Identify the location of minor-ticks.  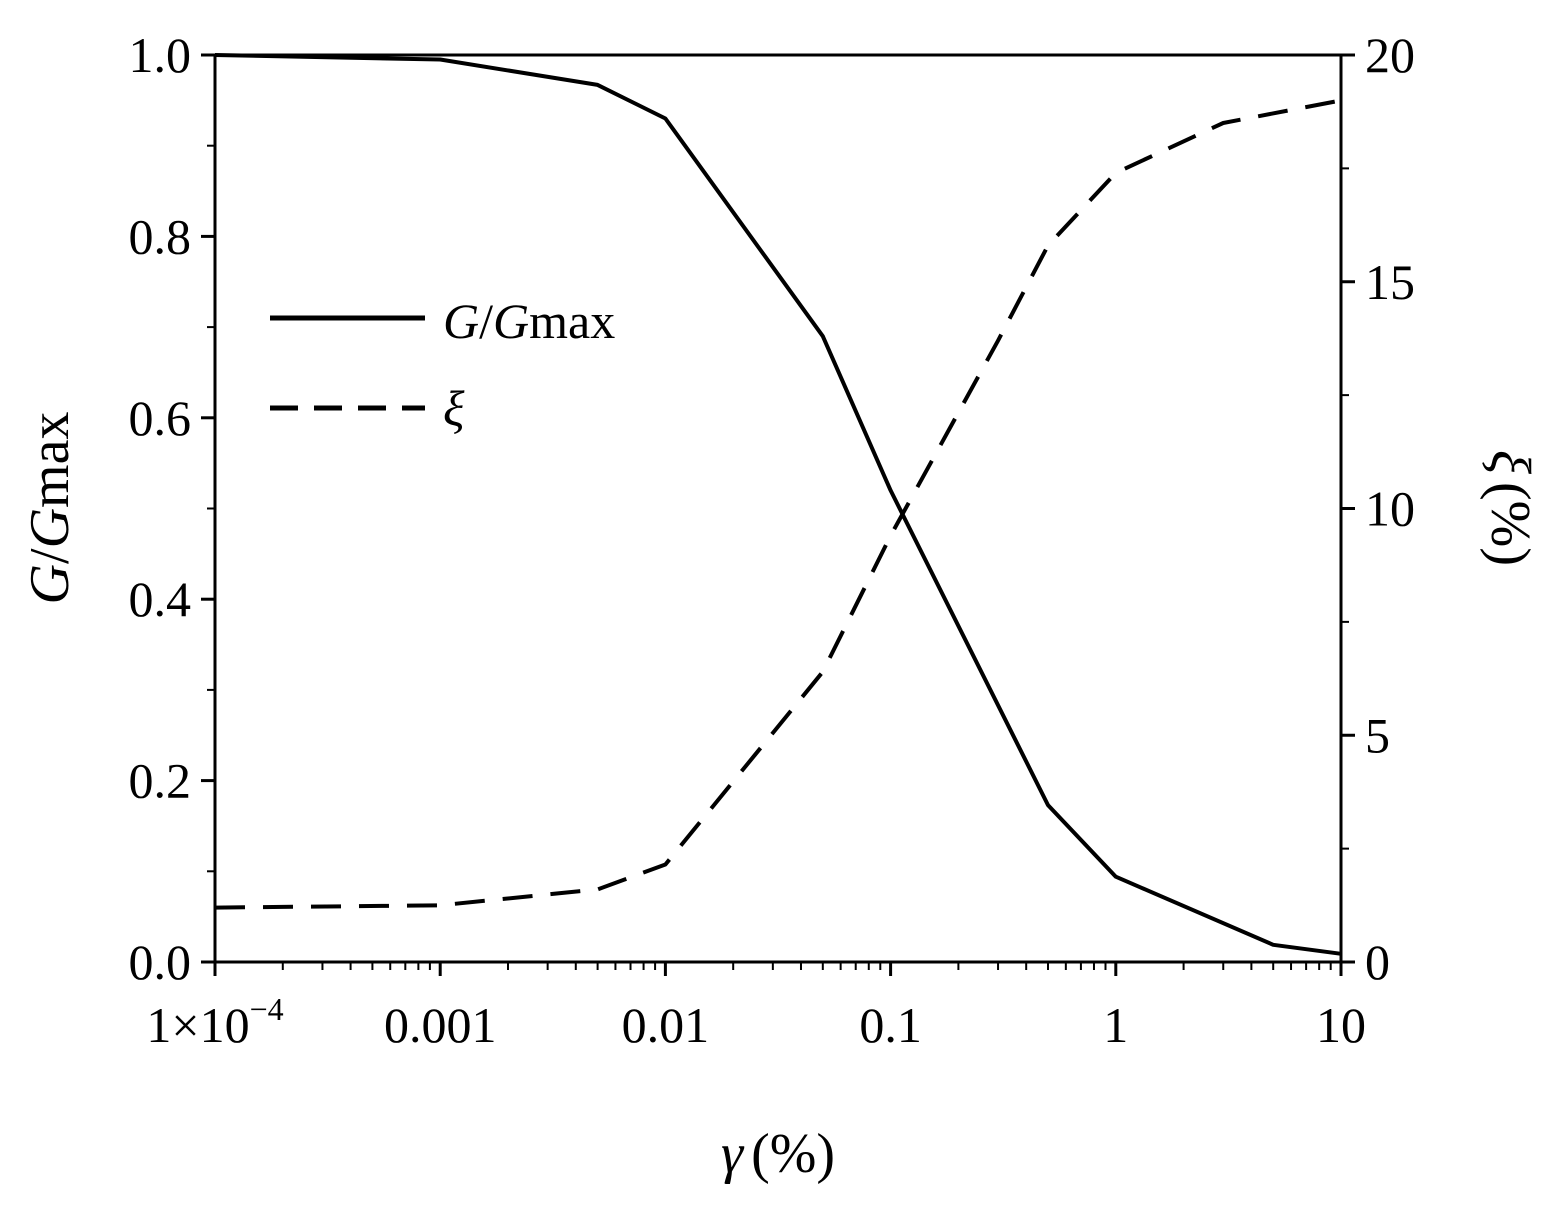
(806, 966).